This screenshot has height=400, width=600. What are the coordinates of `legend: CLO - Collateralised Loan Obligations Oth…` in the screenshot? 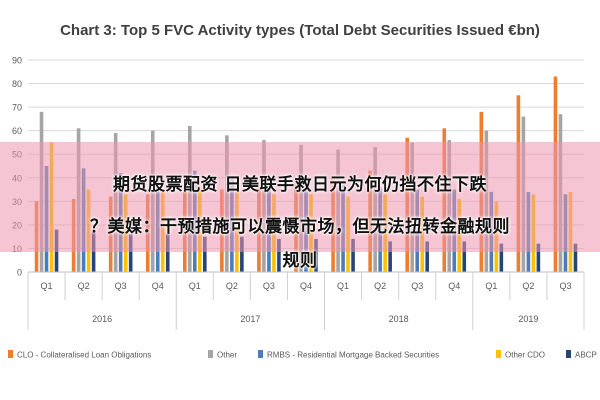 It's located at (302, 355).